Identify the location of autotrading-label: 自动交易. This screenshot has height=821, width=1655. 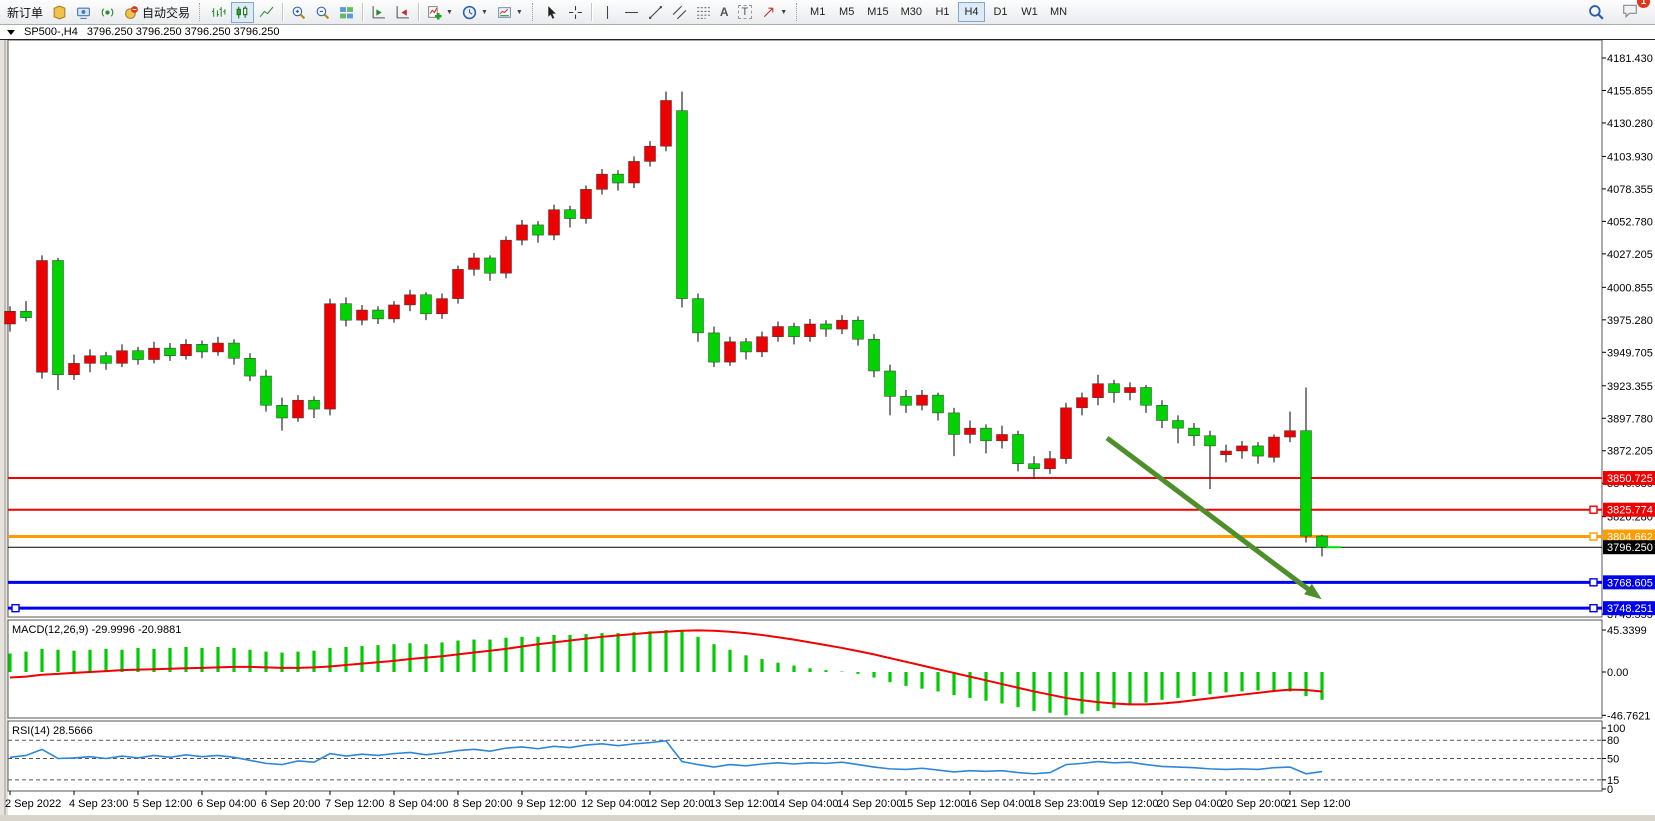
(166, 12).